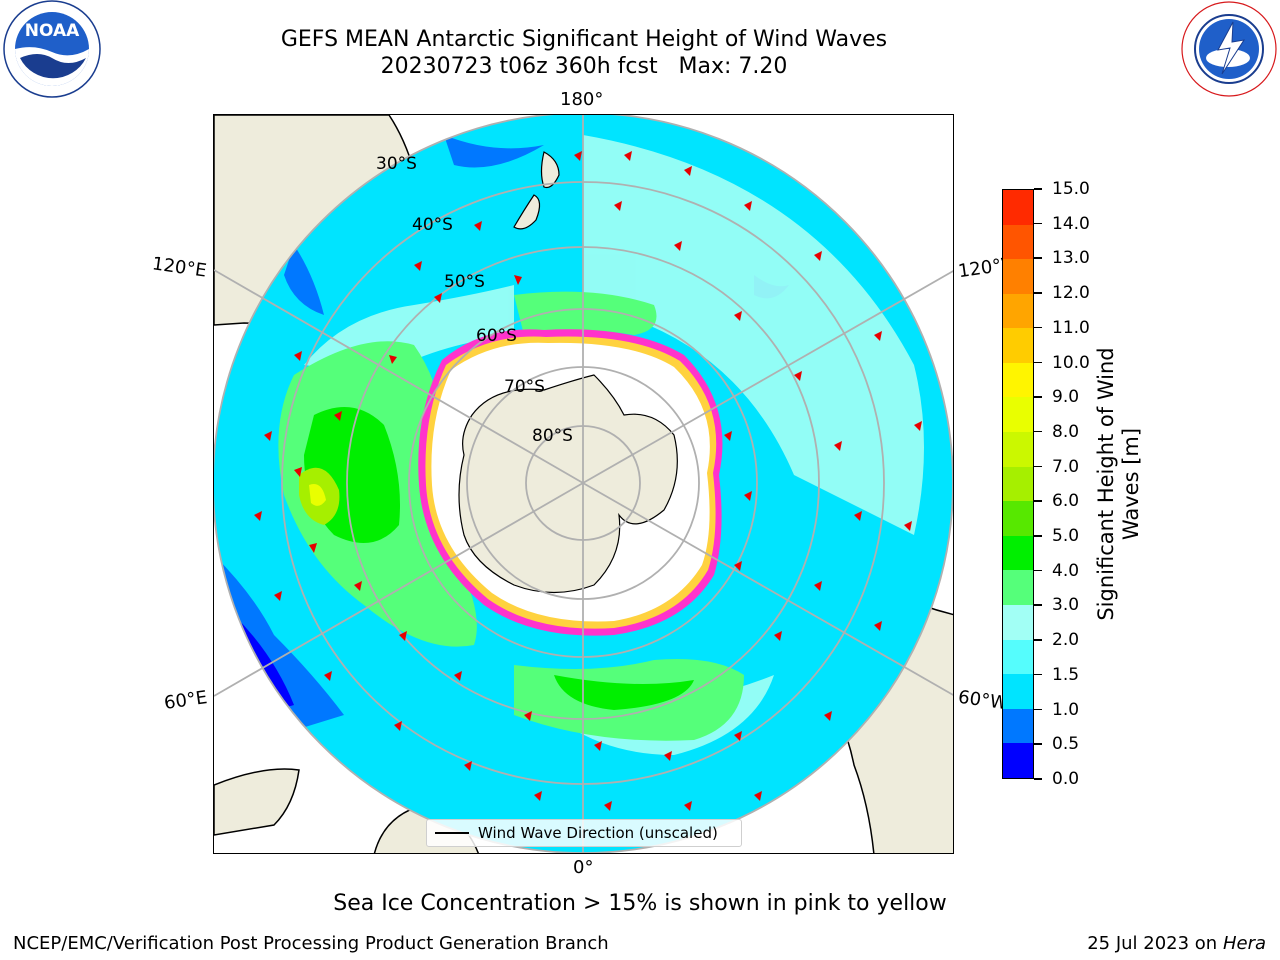 The width and height of the screenshot is (1280, 960). Describe the element at coordinates (1066, 466) in the screenshot. I see `colorbar-tick-label: 7.0` at that location.